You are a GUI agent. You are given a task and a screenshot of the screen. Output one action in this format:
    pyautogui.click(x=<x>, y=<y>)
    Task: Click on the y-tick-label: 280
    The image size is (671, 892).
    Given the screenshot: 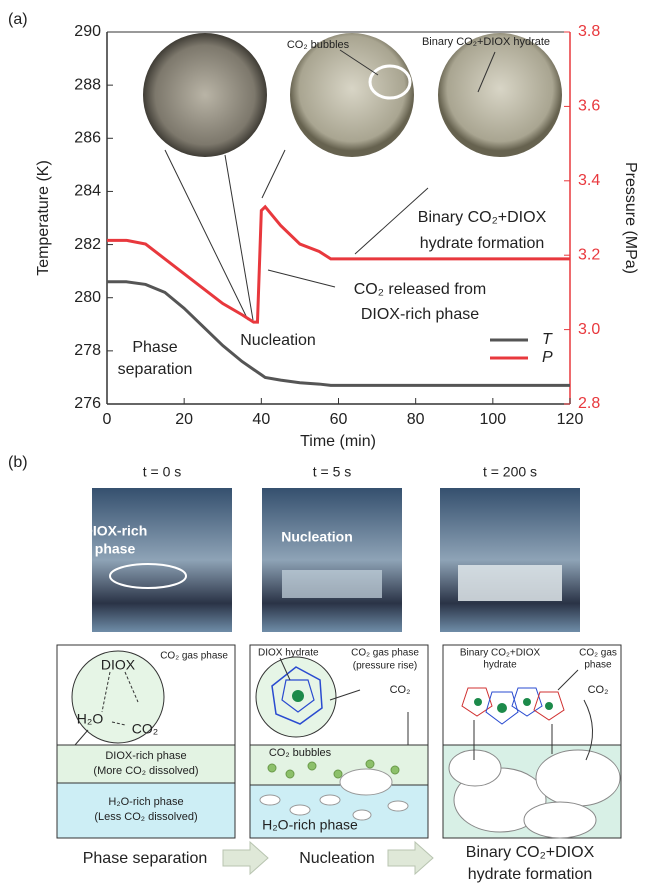 What is the action you would take?
    pyautogui.click(x=87, y=297)
    